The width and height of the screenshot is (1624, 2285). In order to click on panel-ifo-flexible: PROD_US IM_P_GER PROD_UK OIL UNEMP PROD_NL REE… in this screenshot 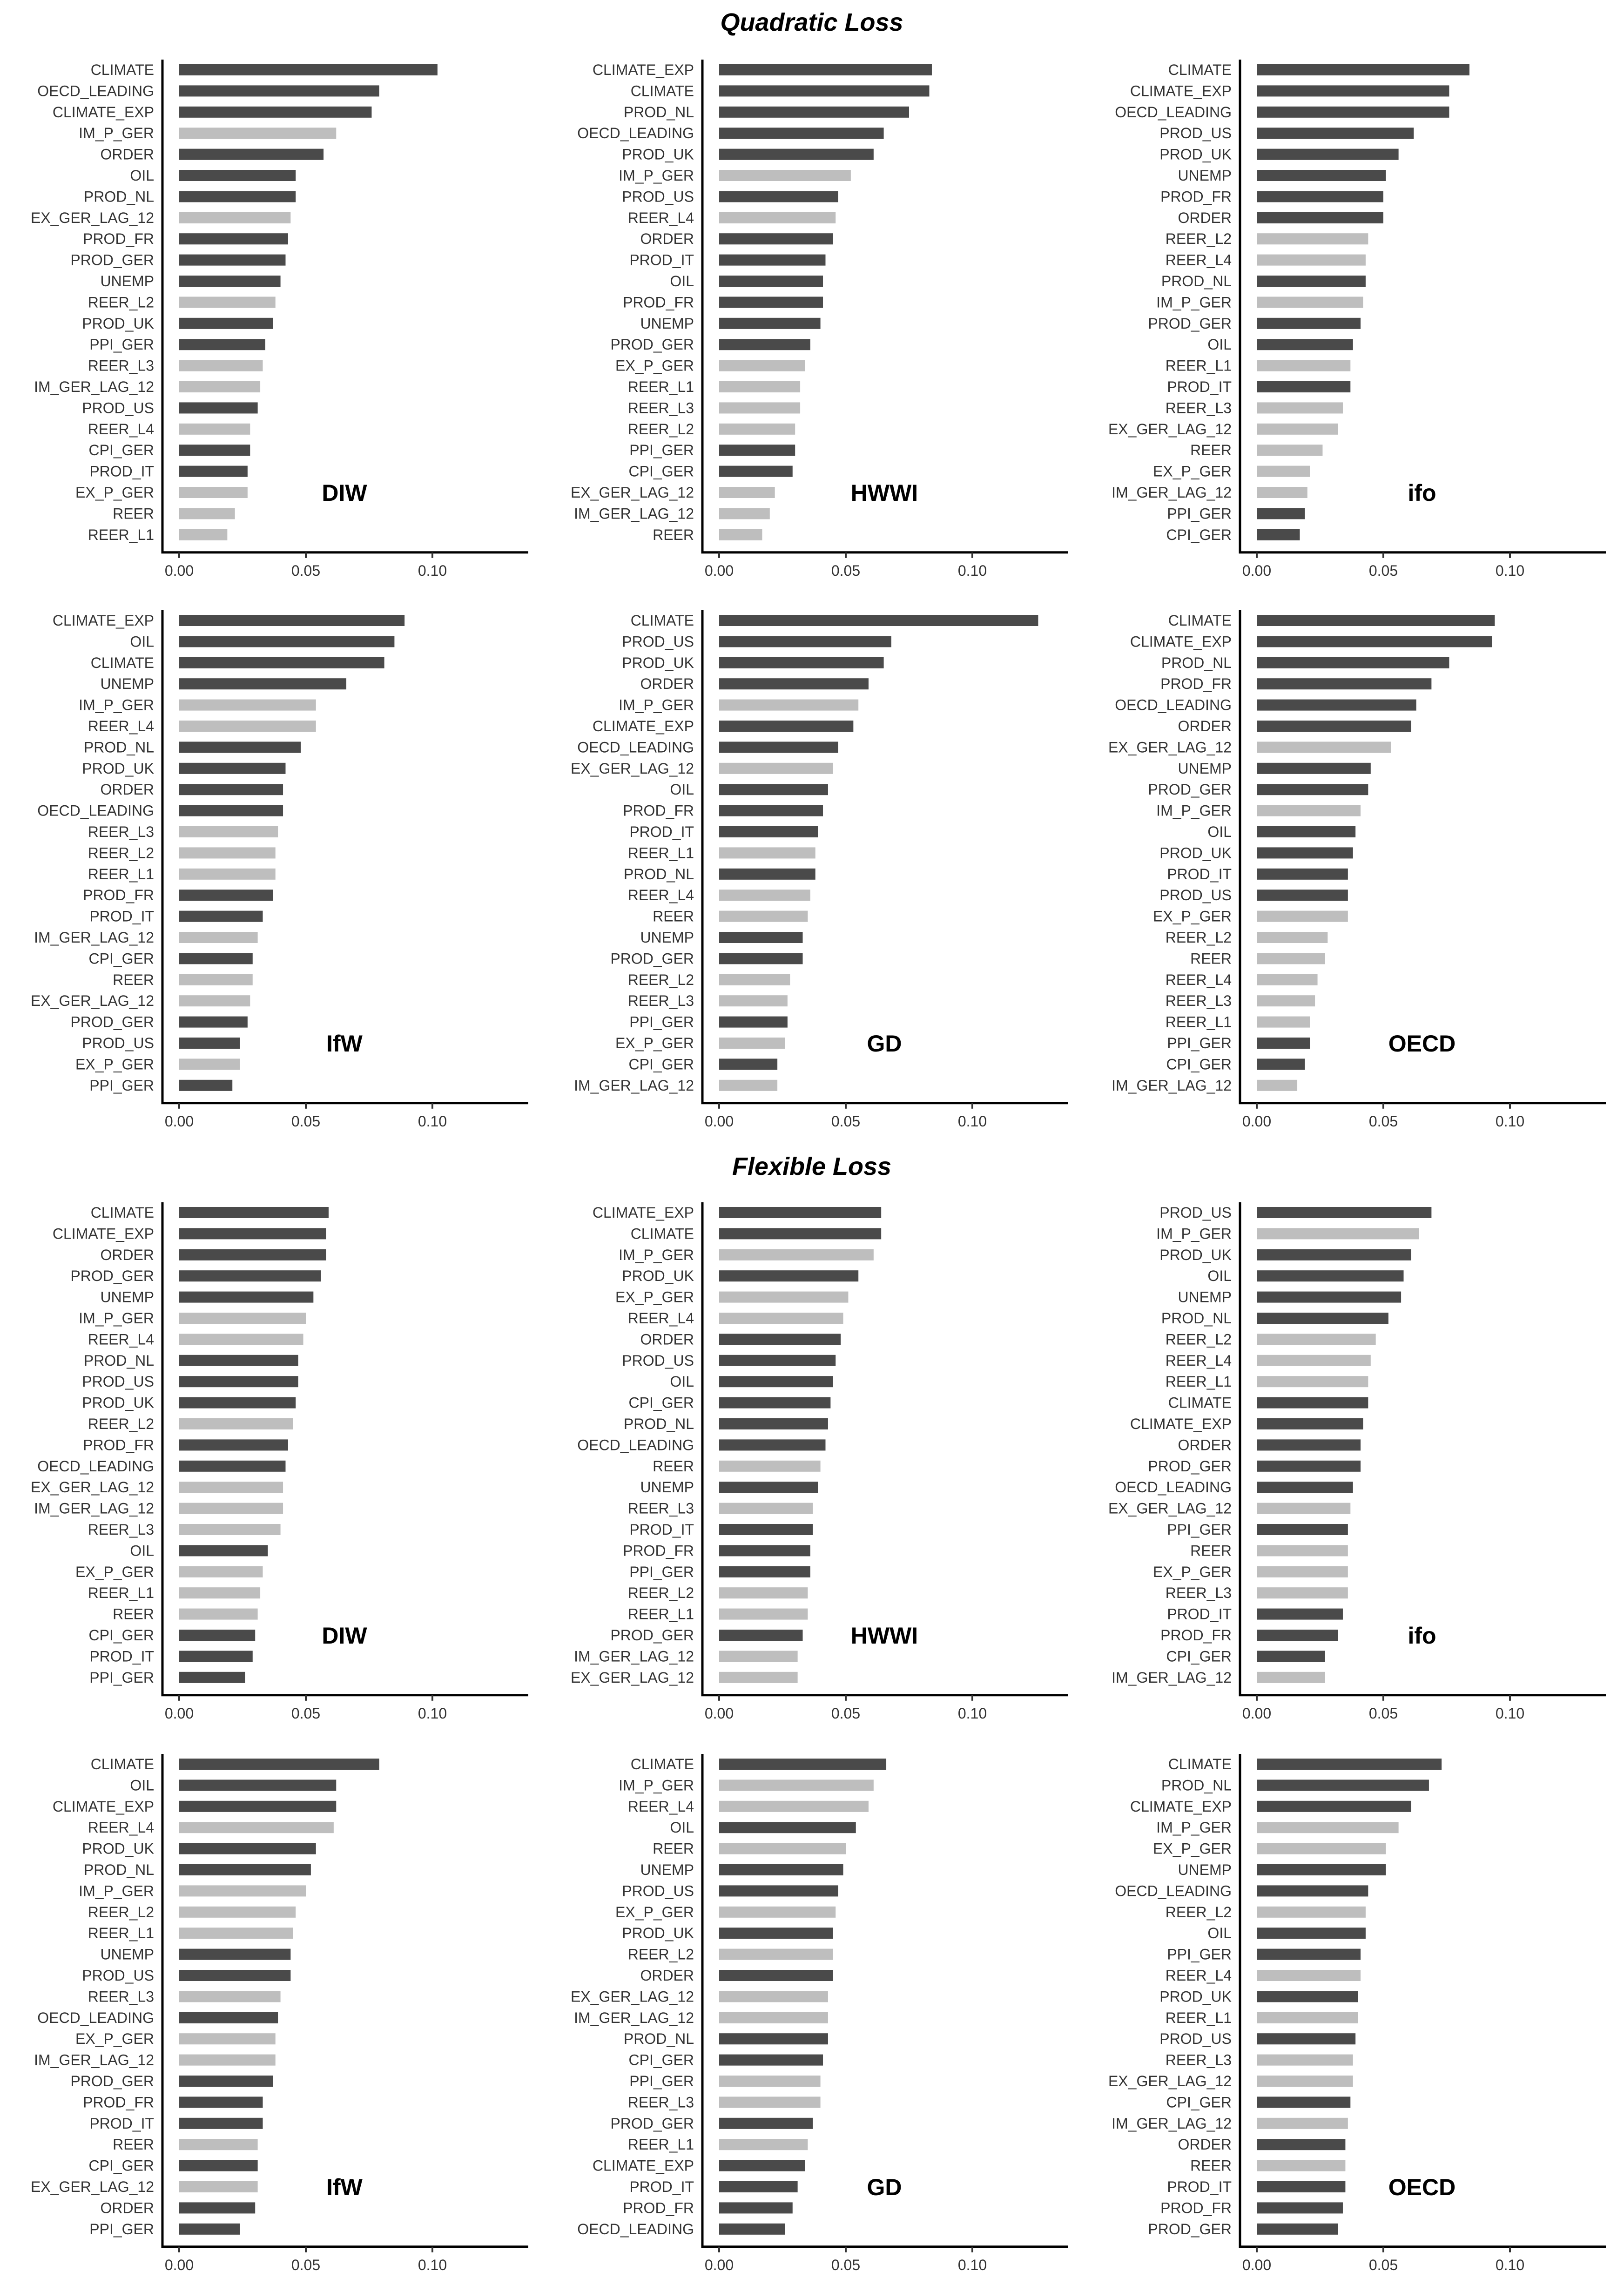, I will do `click(1357, 1462)`.